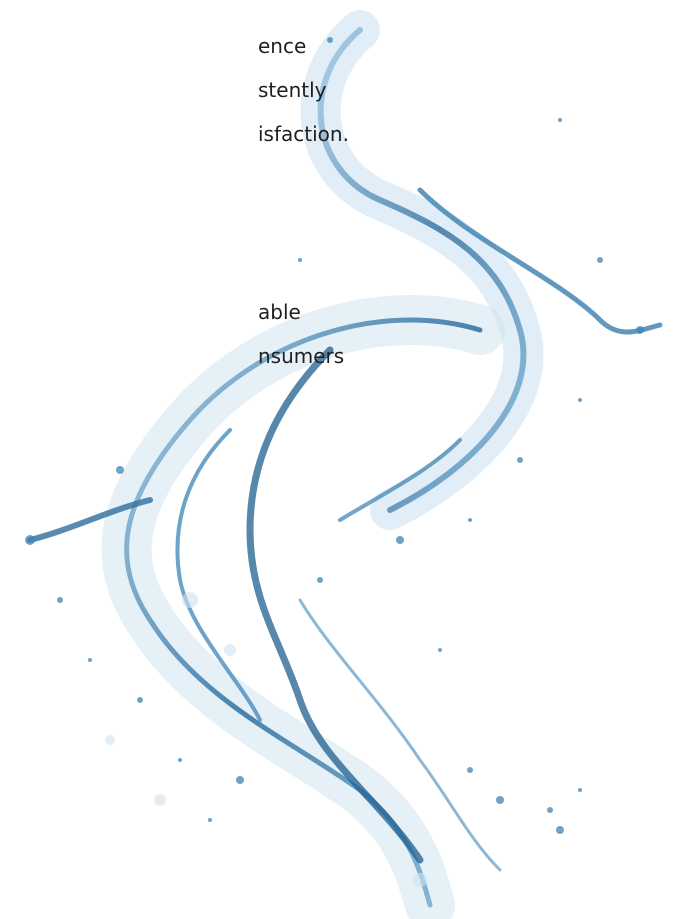 This screenshot has height=919, width=694. I want to click on text-line: ence, so click(282, 46).